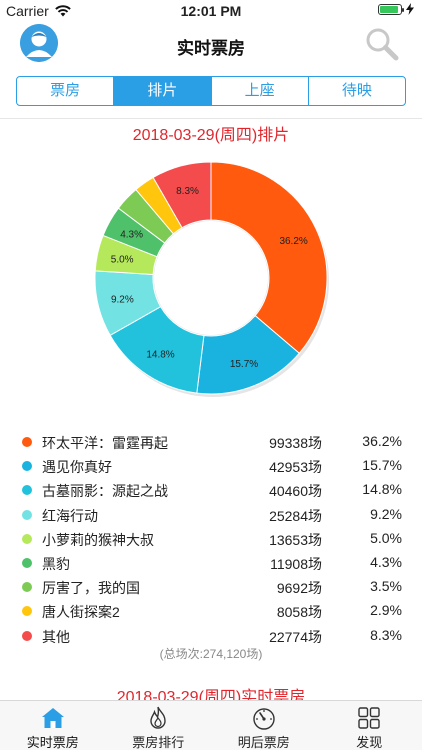 The width and height of the screenshot is (422, 750). I want to click on tab-schedule: 排片, so click(163, 91).